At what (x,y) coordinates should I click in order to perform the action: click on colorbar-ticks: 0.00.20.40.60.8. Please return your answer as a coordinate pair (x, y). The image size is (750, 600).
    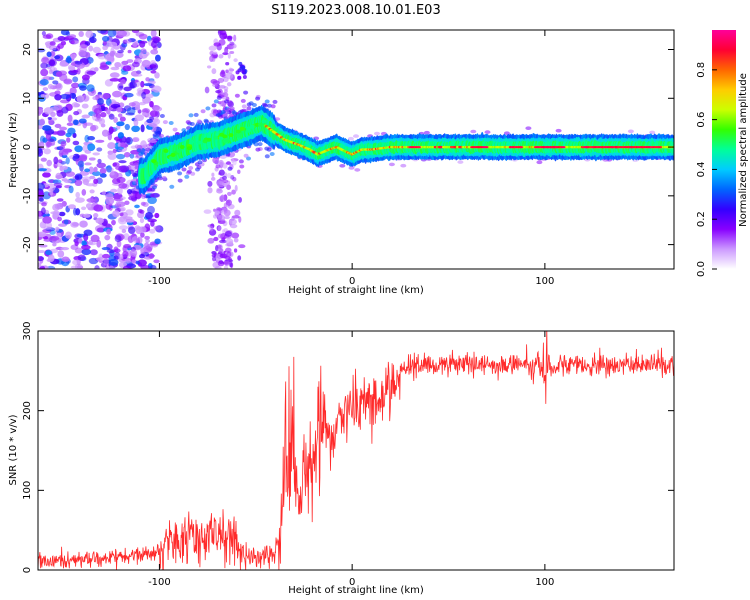
    Looking at the image, I should click on (706, 169).